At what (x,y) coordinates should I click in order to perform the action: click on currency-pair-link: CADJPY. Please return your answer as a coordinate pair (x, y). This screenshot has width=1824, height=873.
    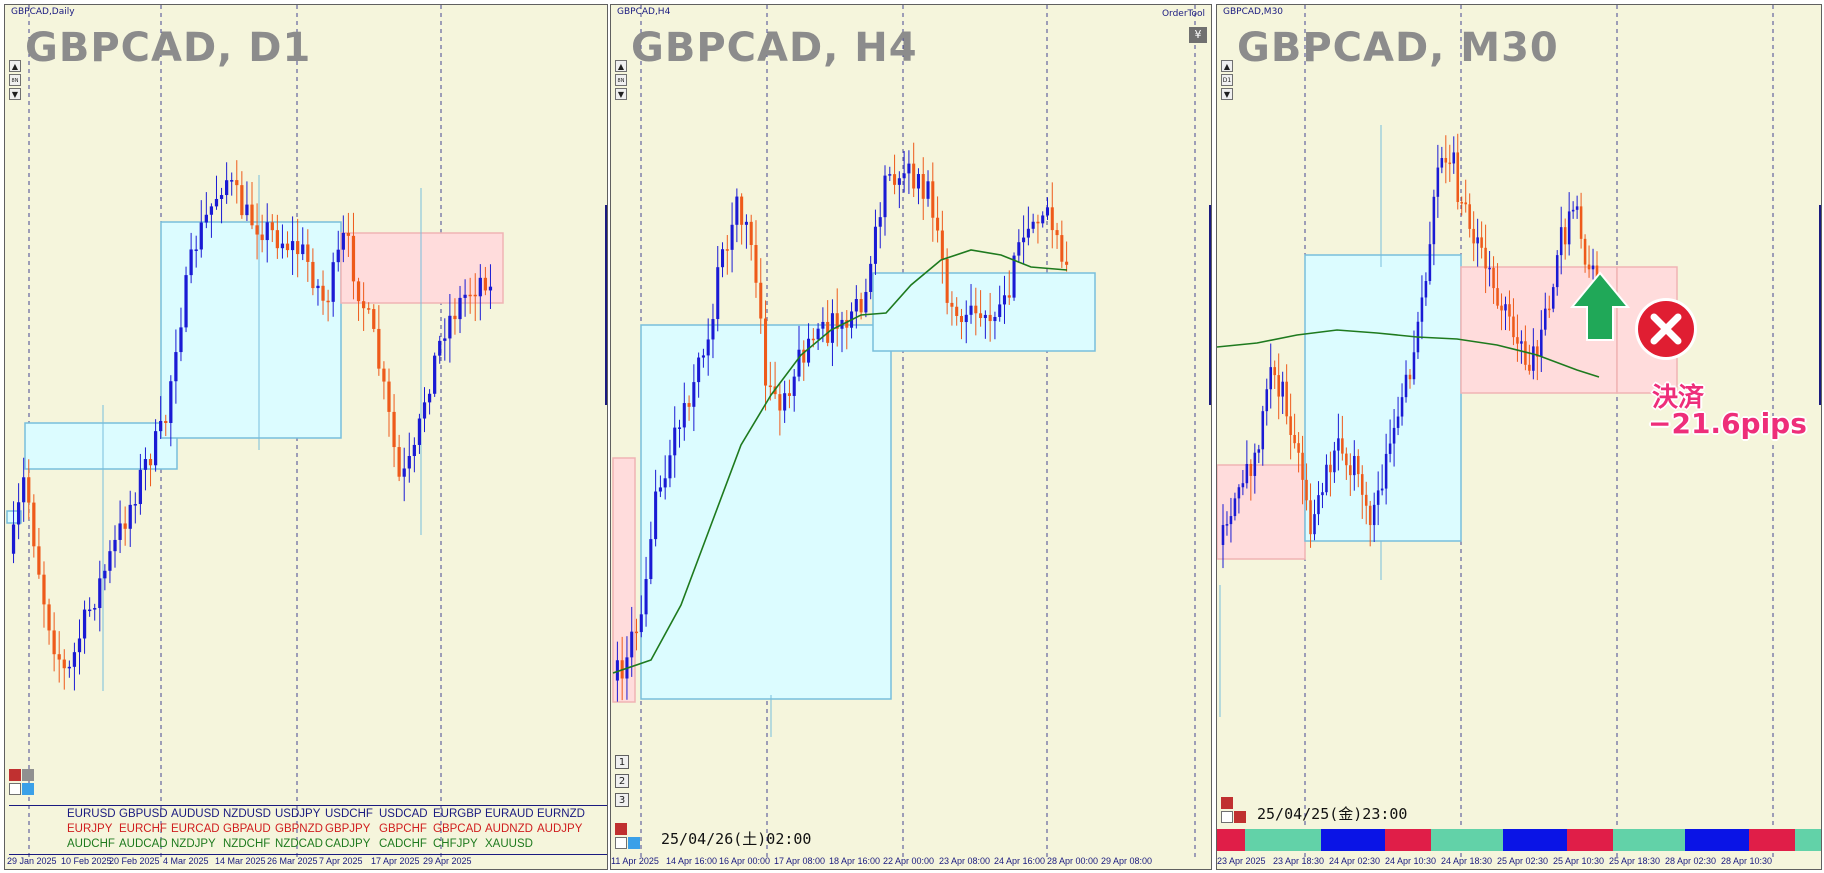
    Looking at the image, I should click on (348, 844).